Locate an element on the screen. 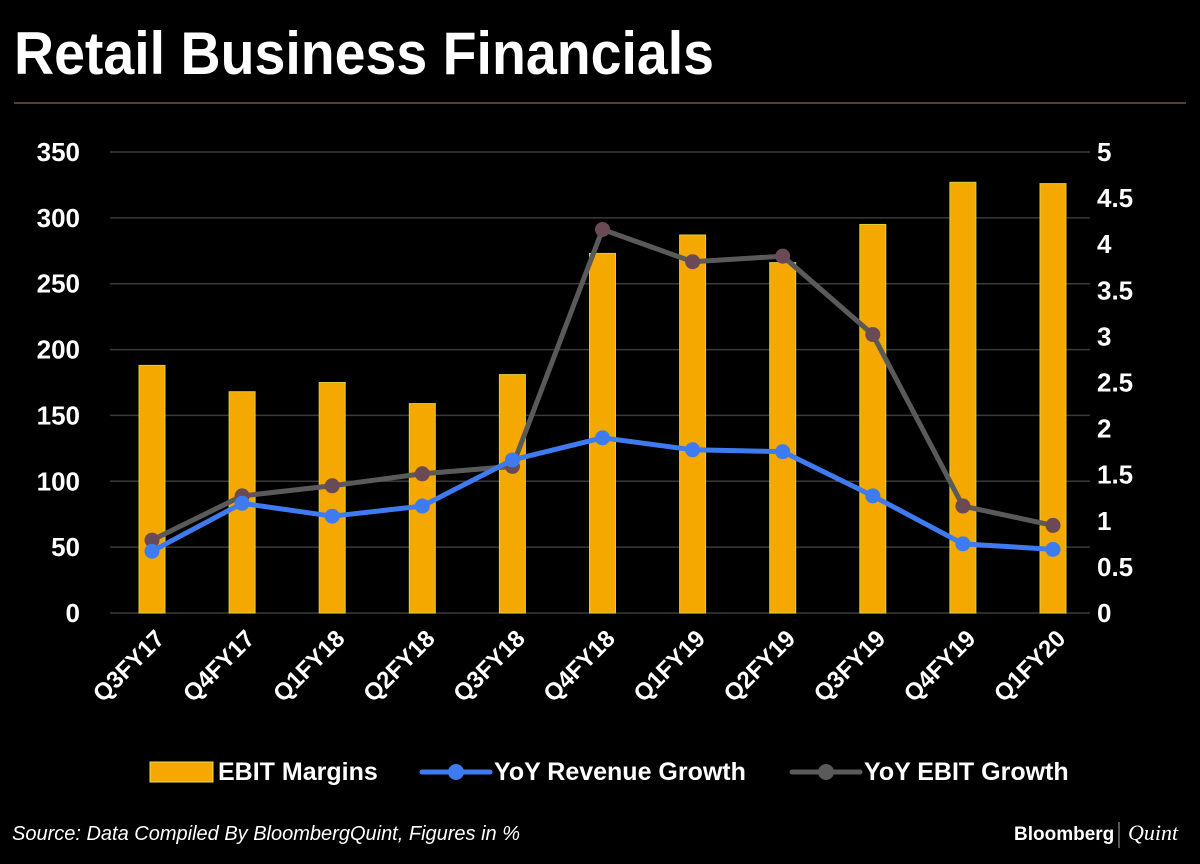 Image resolution: width=1200 pixels, height=864 pixels. x-axis-category-label: Q2FY19 is located at coordinates (760, 666).